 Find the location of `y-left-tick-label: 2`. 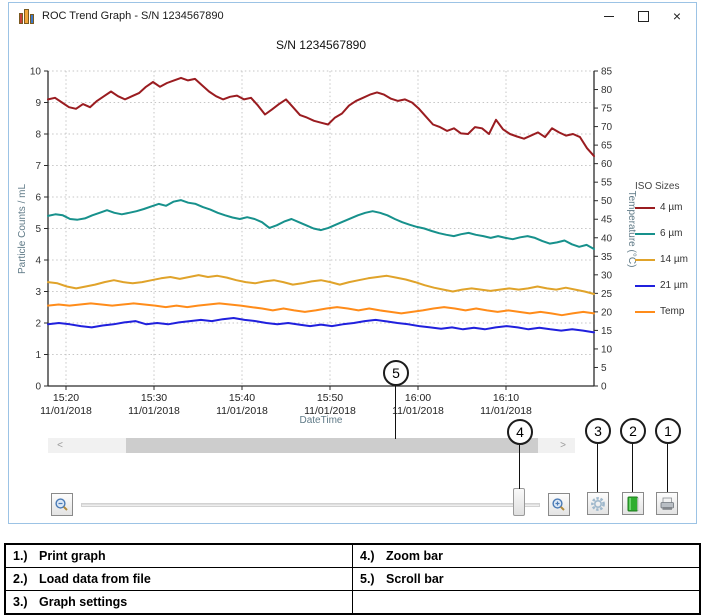

y-left-tick-label: 2 is located at coordinates (38, 324).